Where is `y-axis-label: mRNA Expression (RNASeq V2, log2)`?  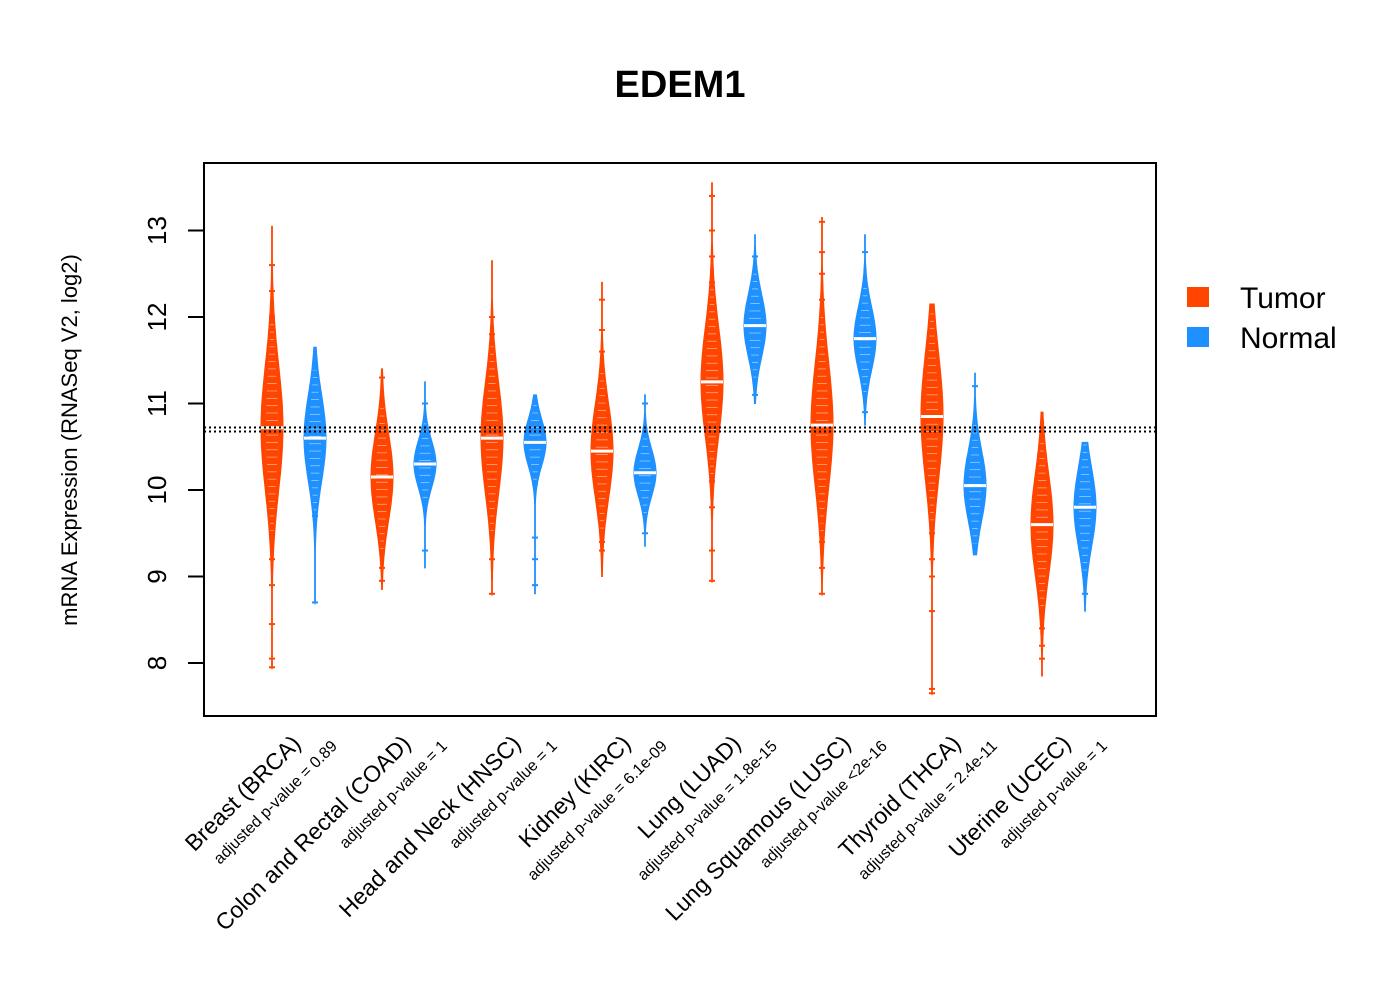
y-axis-label: mRNA Expression (RNASeq V2, log2) is located at coordinates (69, 440).